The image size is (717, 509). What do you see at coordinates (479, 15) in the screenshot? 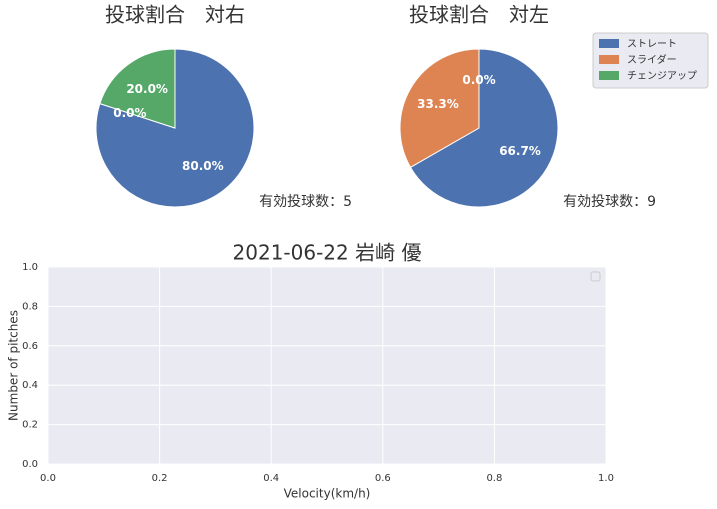
I see `pie-title: 投球割合 対左` at bounding box center [479, 15].